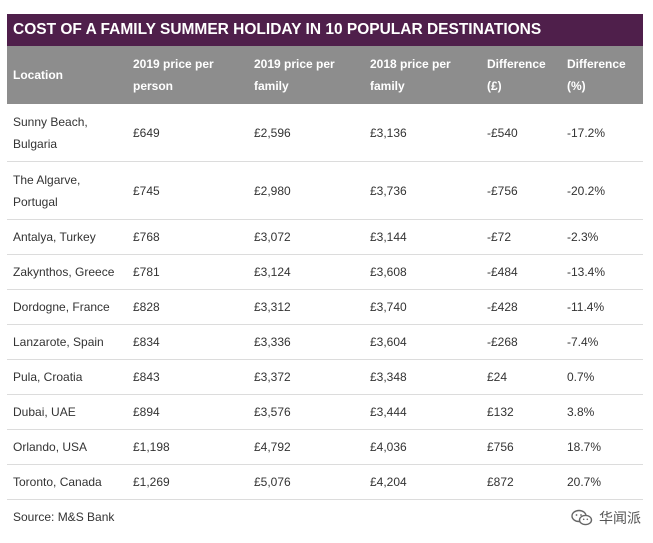 The height and width of the screenshot is (543, 653). Describe the element at coordinates (306, 412) in the screenshot. I see `cell-price-2019-family: £3,576` at that location.